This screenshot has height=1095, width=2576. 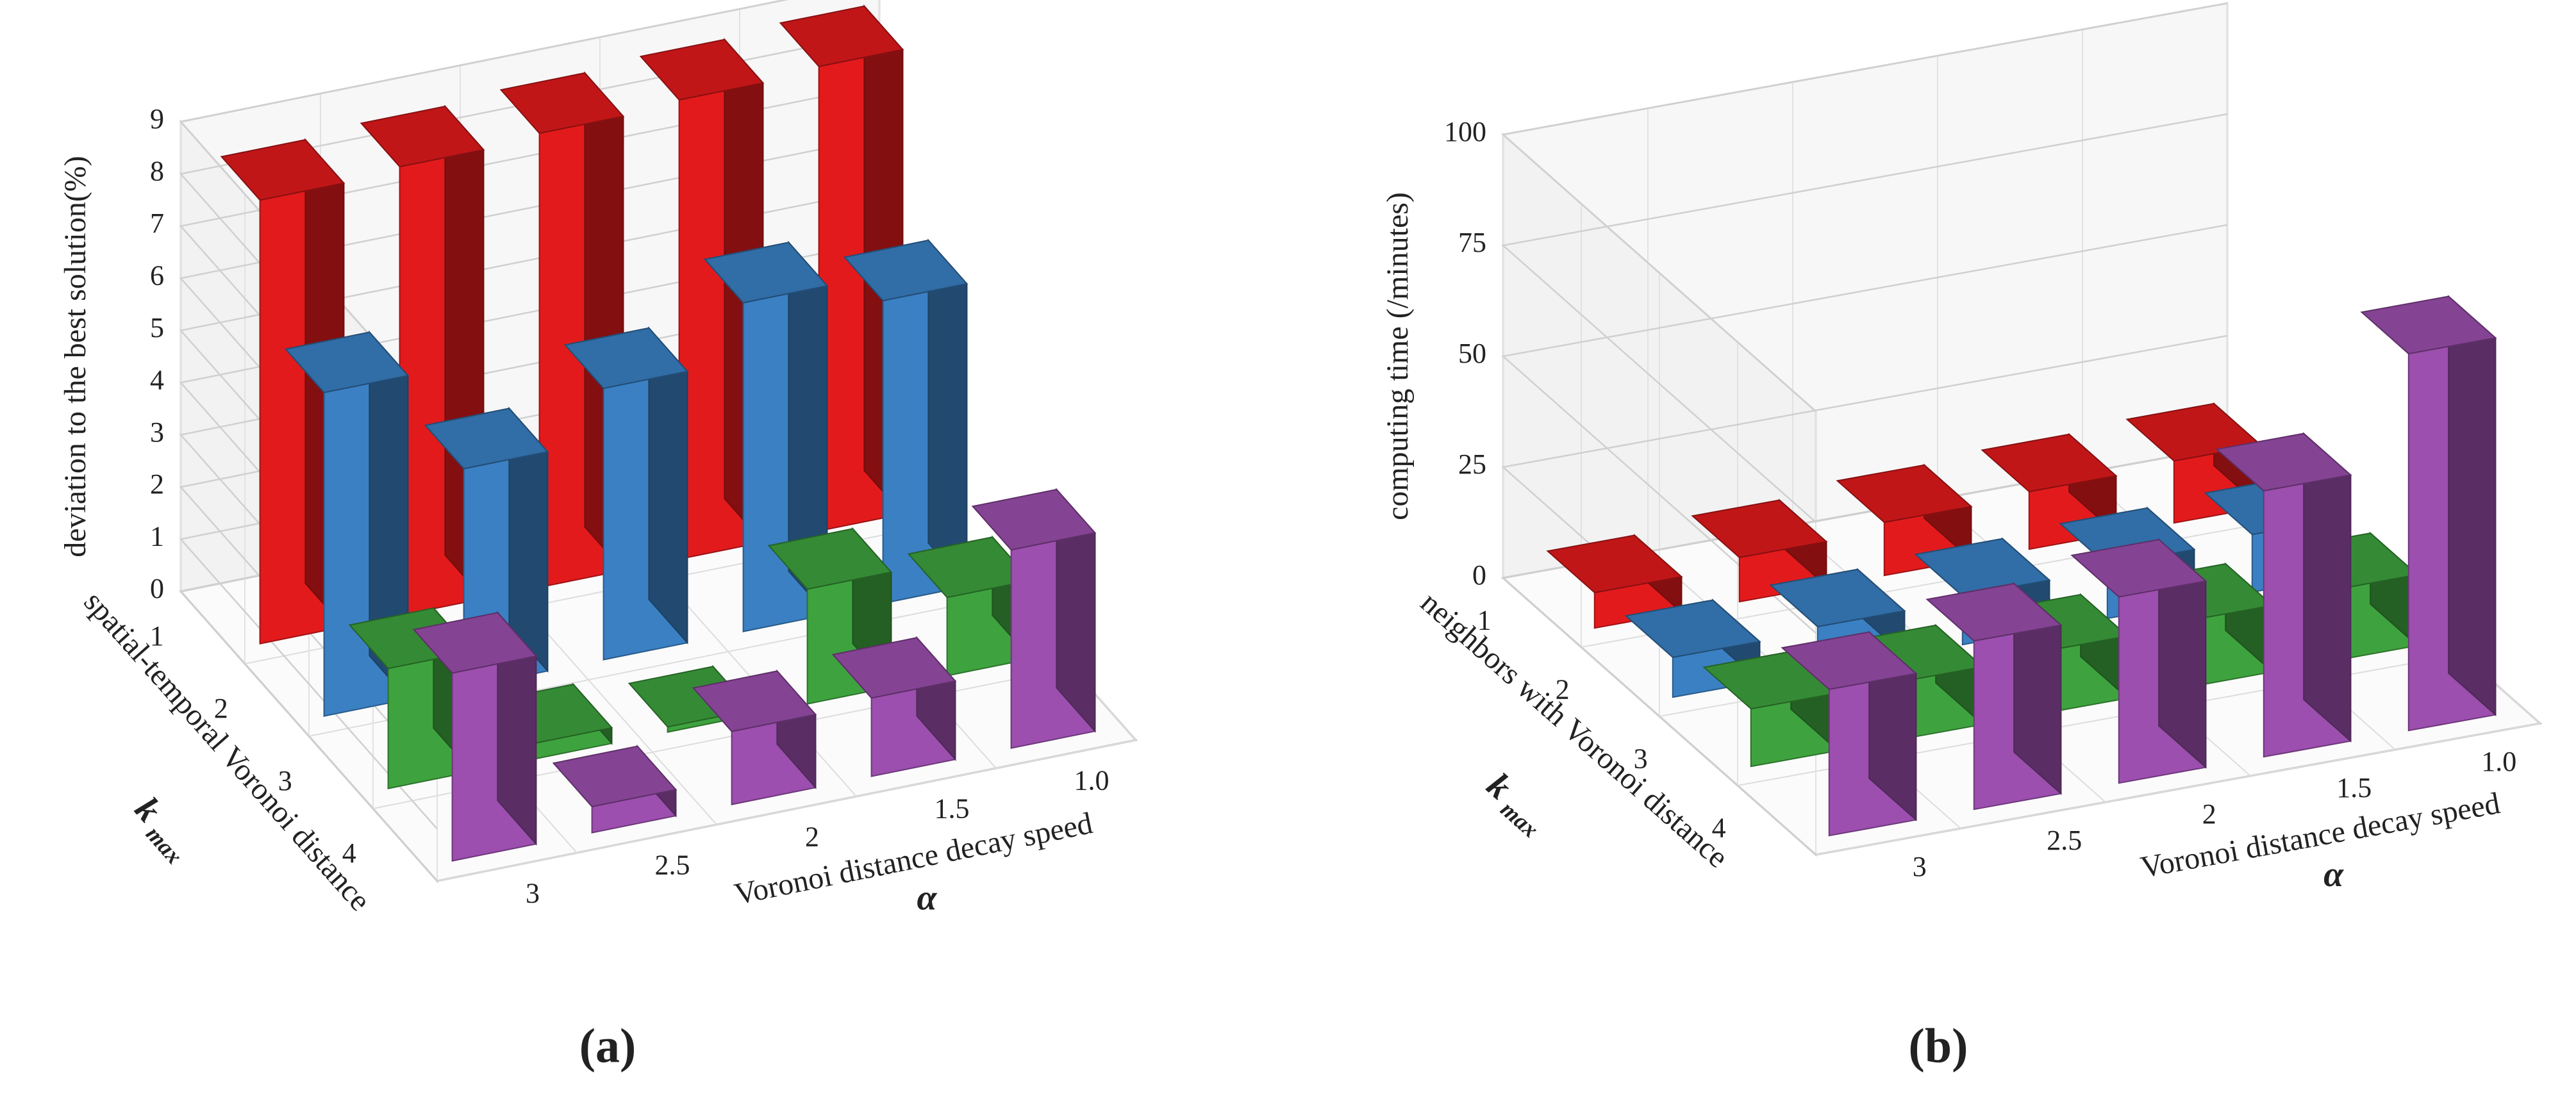 I want to click on z-tick-label: 1, so click(x=157, y=536).